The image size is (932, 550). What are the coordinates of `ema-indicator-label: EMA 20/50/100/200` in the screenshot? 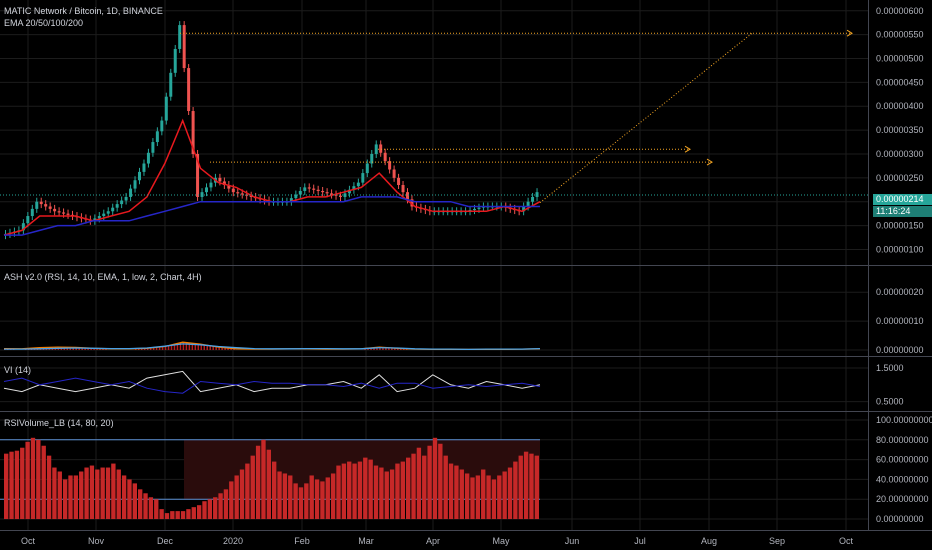 It's located at (44, 23).